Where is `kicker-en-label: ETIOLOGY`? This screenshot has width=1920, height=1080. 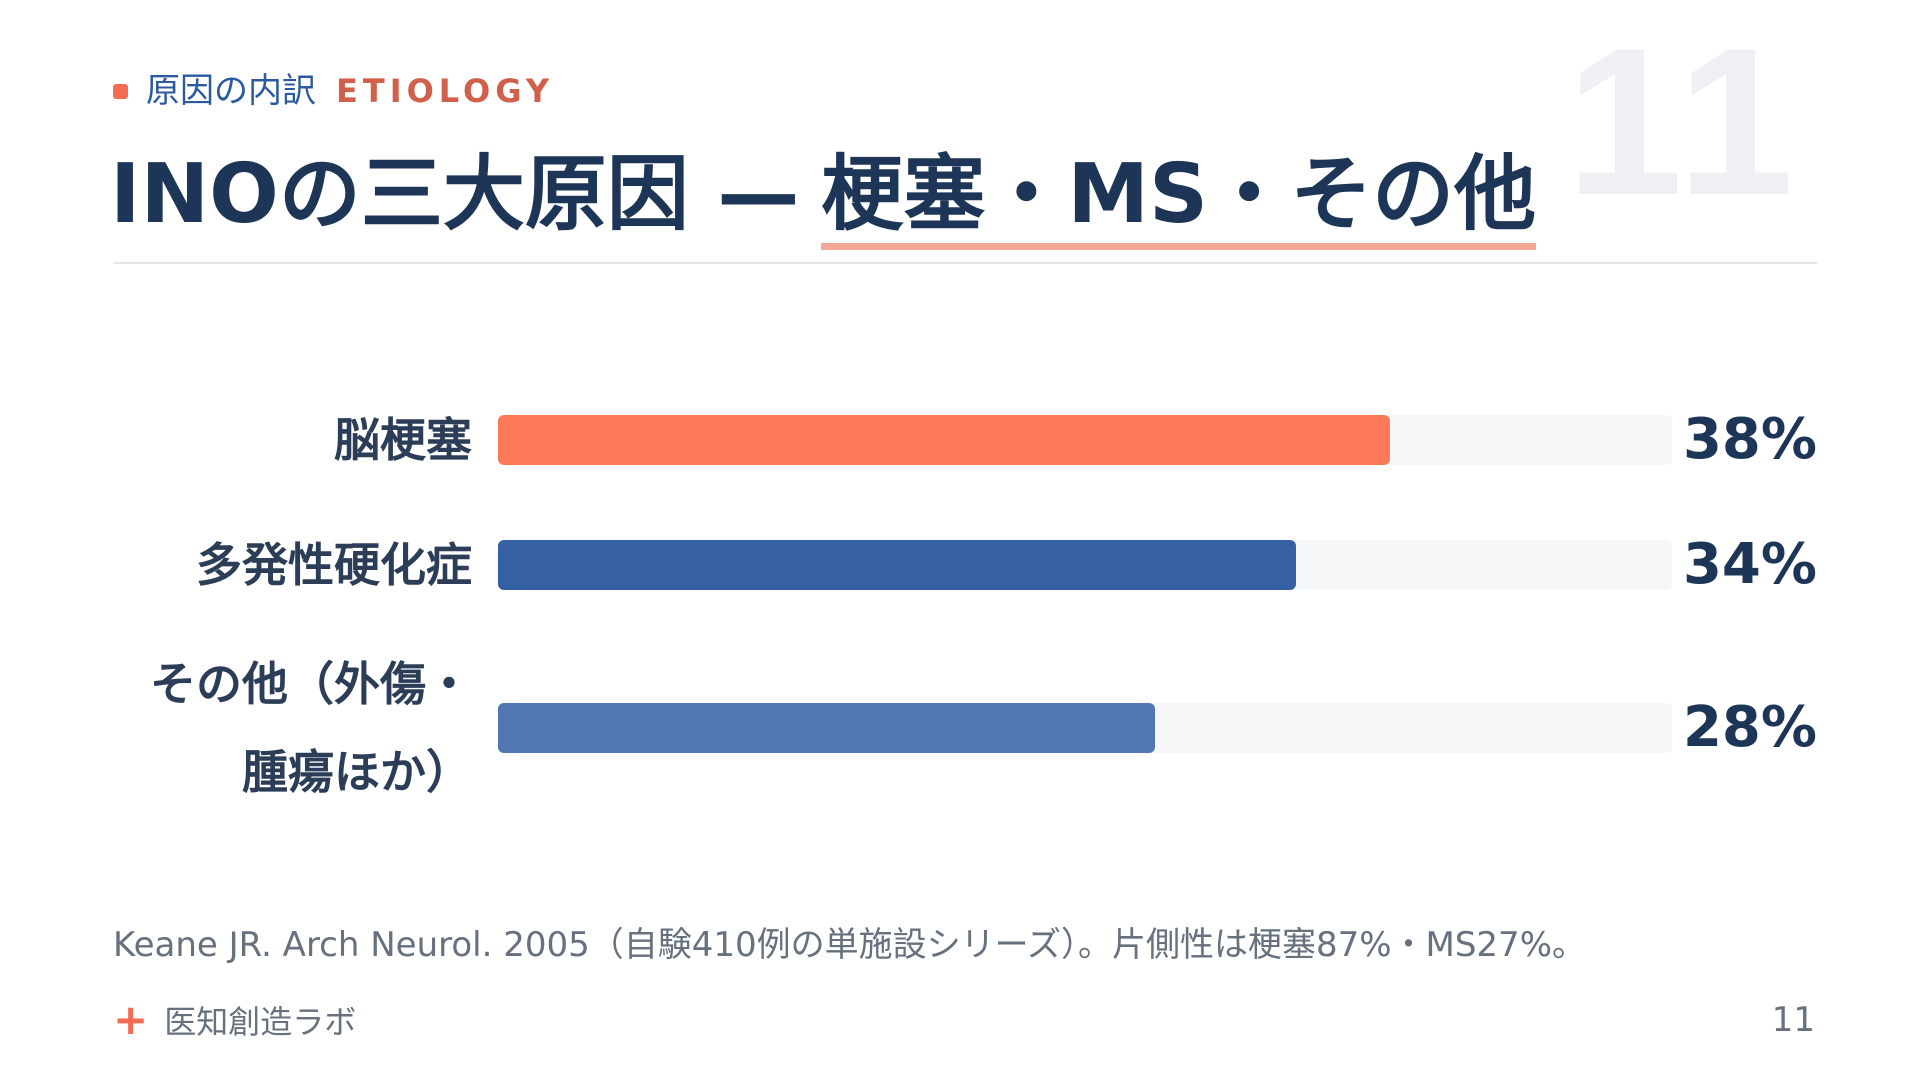 kicker-en-label: ETIOLOGY is located at coordinates (445, 91).